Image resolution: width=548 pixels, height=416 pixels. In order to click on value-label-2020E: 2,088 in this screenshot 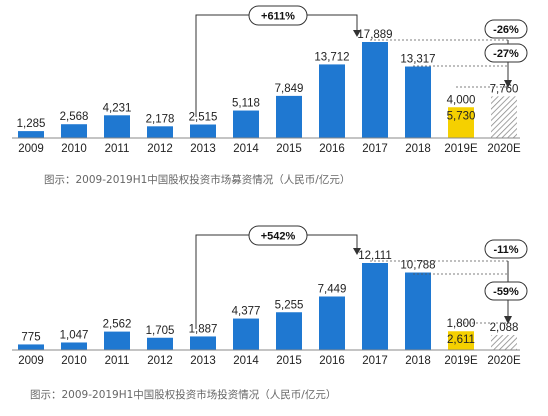, I will do `click(504, 328)`.